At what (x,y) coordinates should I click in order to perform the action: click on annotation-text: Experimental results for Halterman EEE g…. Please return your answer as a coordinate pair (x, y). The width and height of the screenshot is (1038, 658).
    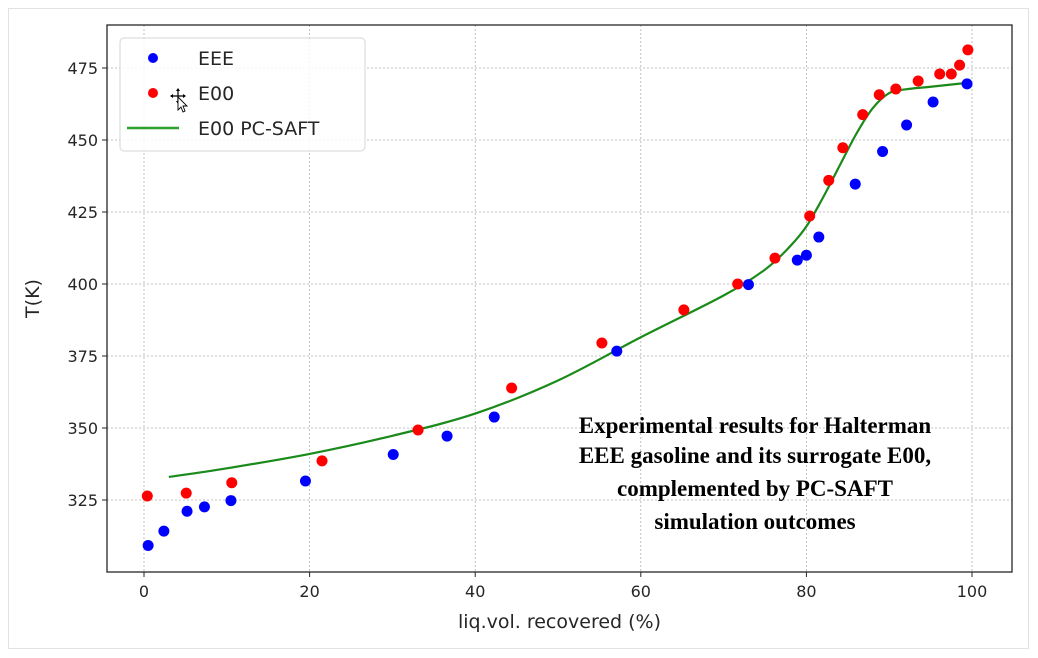
    Looking at the image, I should click on (755, 473).